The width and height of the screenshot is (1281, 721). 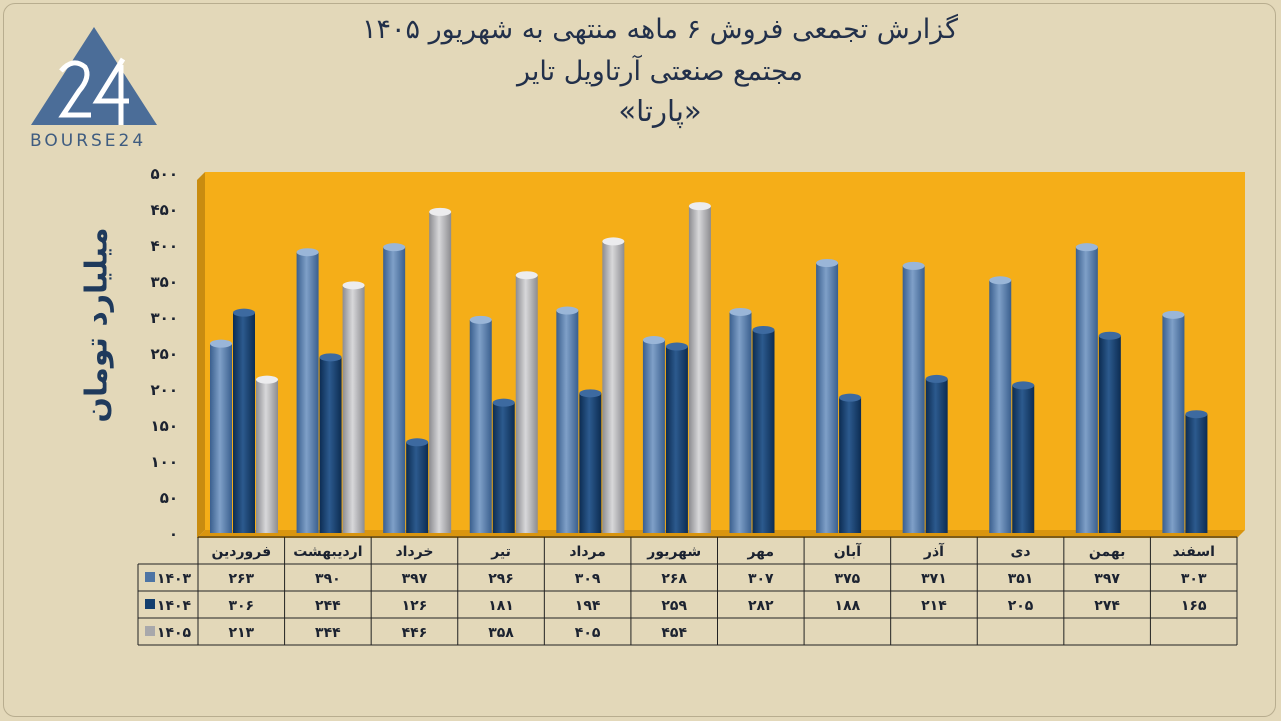 What do you see at coordinates (164, 426) in the screenshot?
I see `y-tick-label: ۱۵۰` at bounding box center [164, 426].